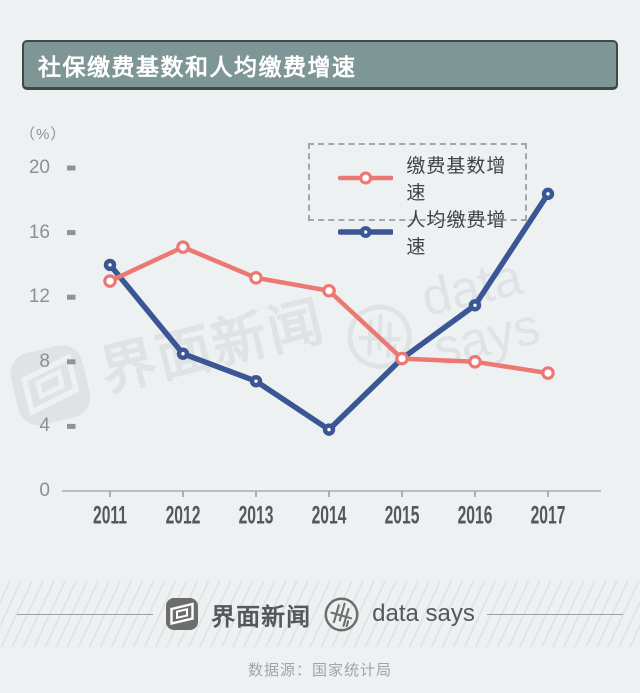  I want to click on legend-label-percapita-growth: 人均缴费增速, so click(456, 234).